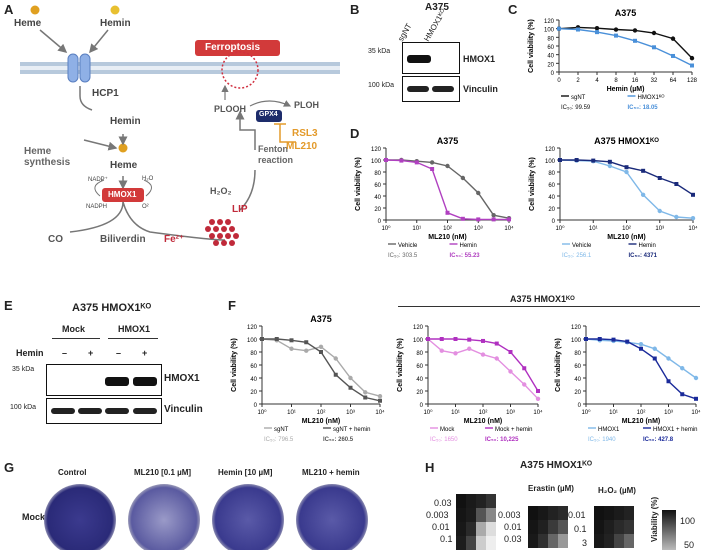 This screenshot has width=715, height=550. Describe the element at coordinates (125, 121) in the screenshot. I see `hemin-intracellular-label: Hemin` at that location.